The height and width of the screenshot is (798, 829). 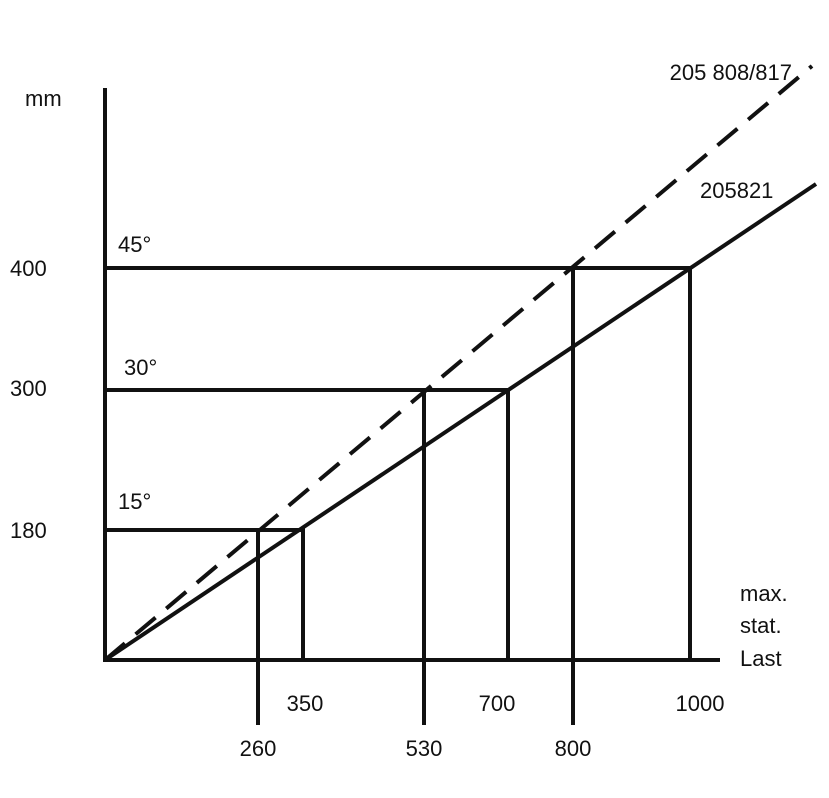 I want to click on x-label: 260, so click(x=258, y=748).